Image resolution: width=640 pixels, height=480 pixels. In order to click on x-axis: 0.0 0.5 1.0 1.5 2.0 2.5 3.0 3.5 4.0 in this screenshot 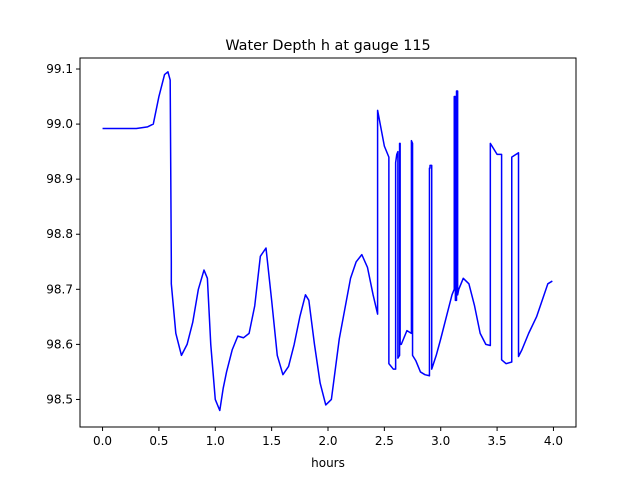, I will do `click(328, 437)`.